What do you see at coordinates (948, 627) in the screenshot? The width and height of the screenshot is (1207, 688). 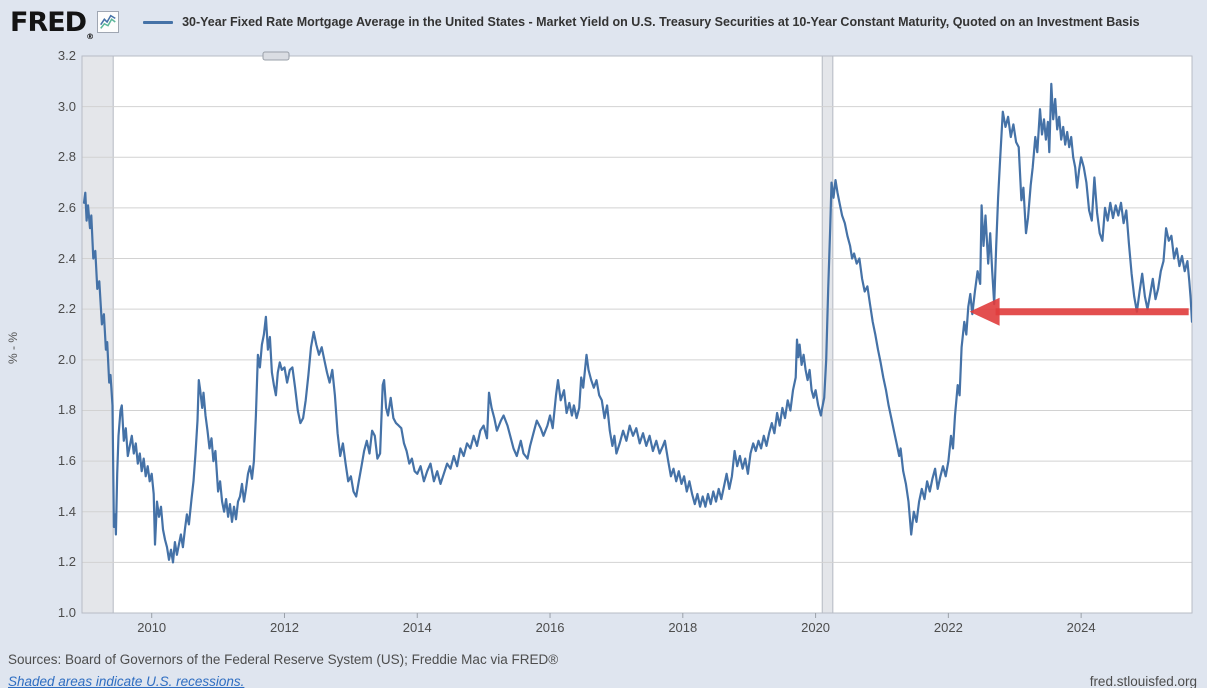 I see `x-tick-label: 2022` at bounding box center [948, 627].